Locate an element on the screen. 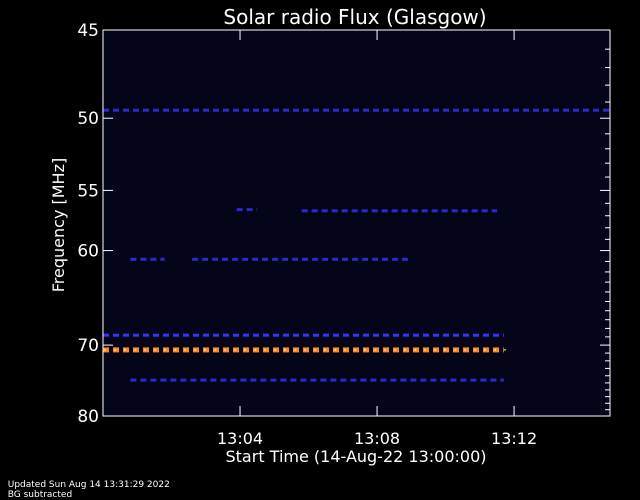 The image size is (640, 500). y-tick-label: 50 is located at coordinates (88, 119).